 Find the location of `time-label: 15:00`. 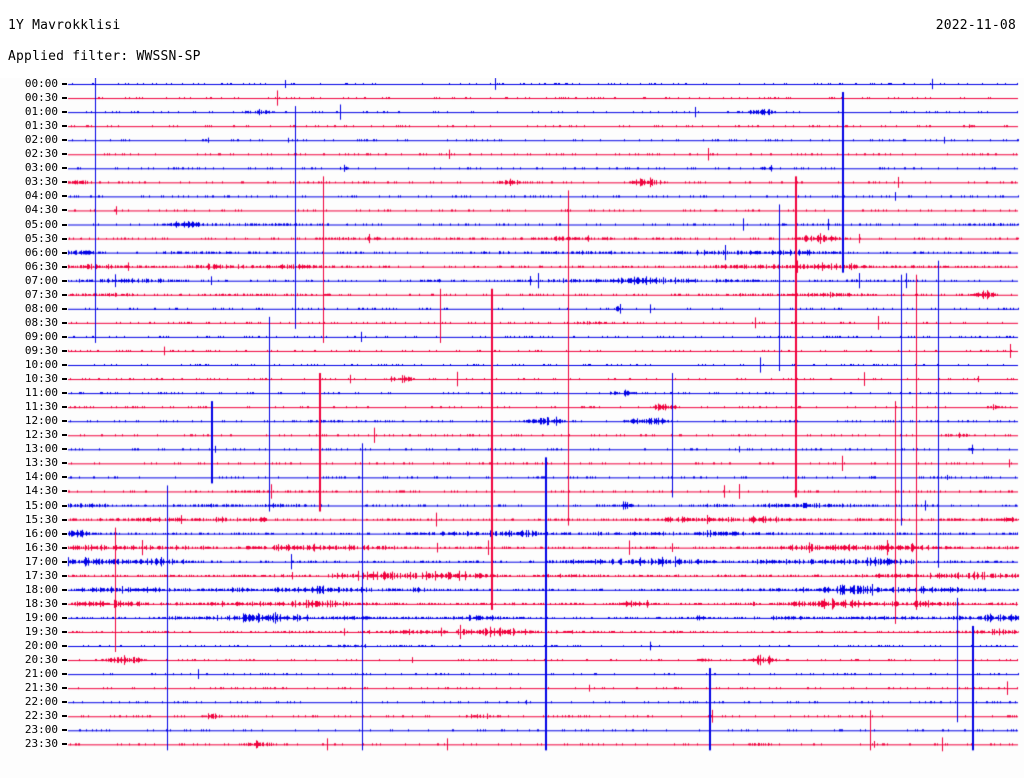

time-label: 15:00 is located at coordinates (41, 505).